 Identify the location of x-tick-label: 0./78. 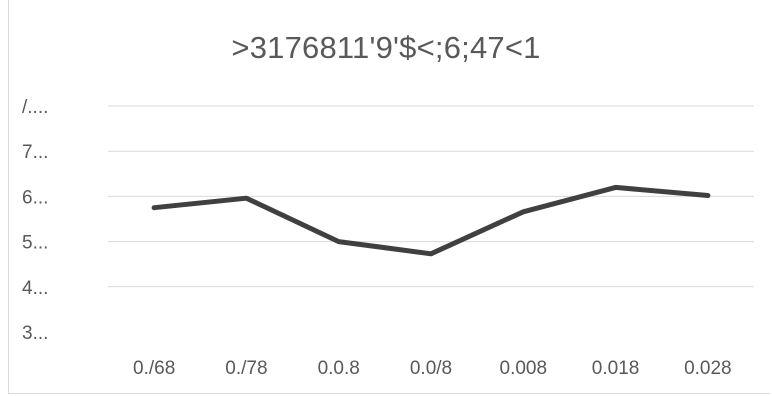
(246, 368).